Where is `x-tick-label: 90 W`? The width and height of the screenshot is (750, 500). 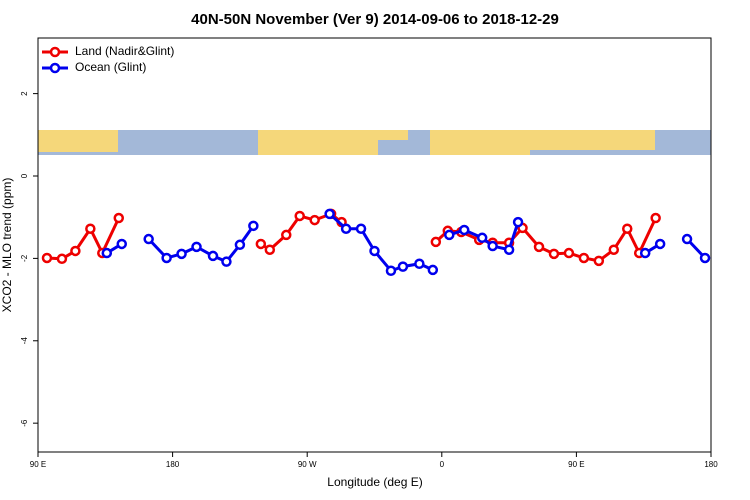
x-tick-label: 90 W is located at coordinates (307, 464).